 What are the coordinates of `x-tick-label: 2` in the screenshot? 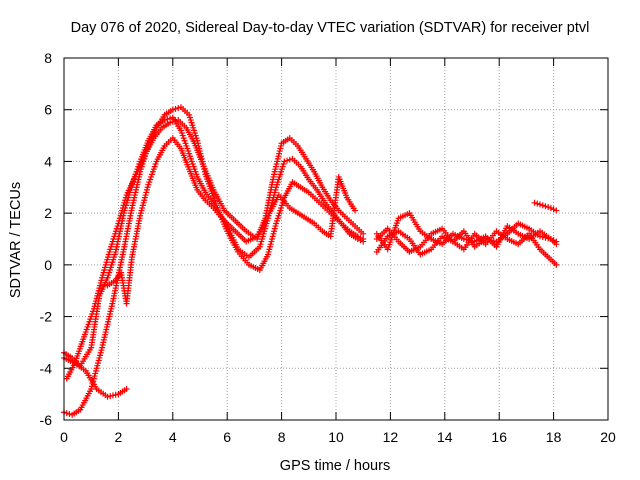 It's located at (119, 437).